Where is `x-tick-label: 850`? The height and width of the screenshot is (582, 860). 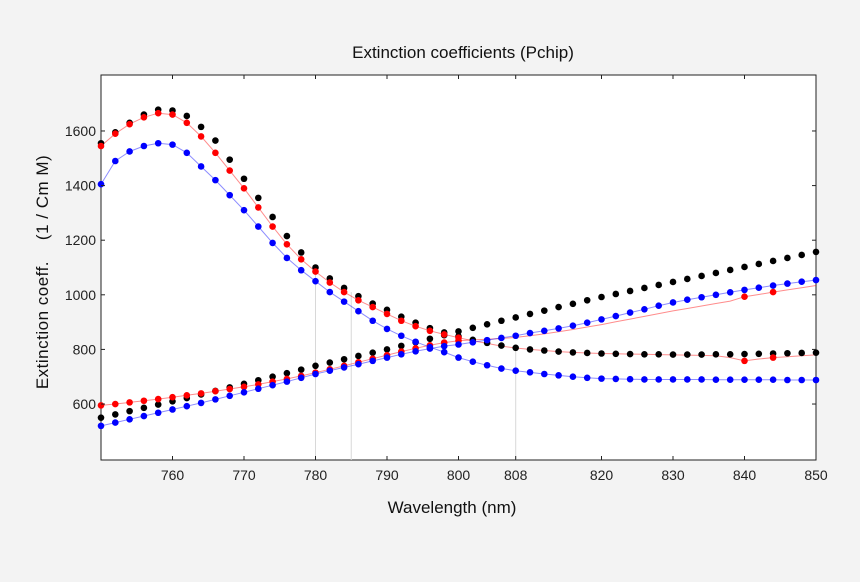
x-tick-label: 850 is located at coordinates (816, 475).